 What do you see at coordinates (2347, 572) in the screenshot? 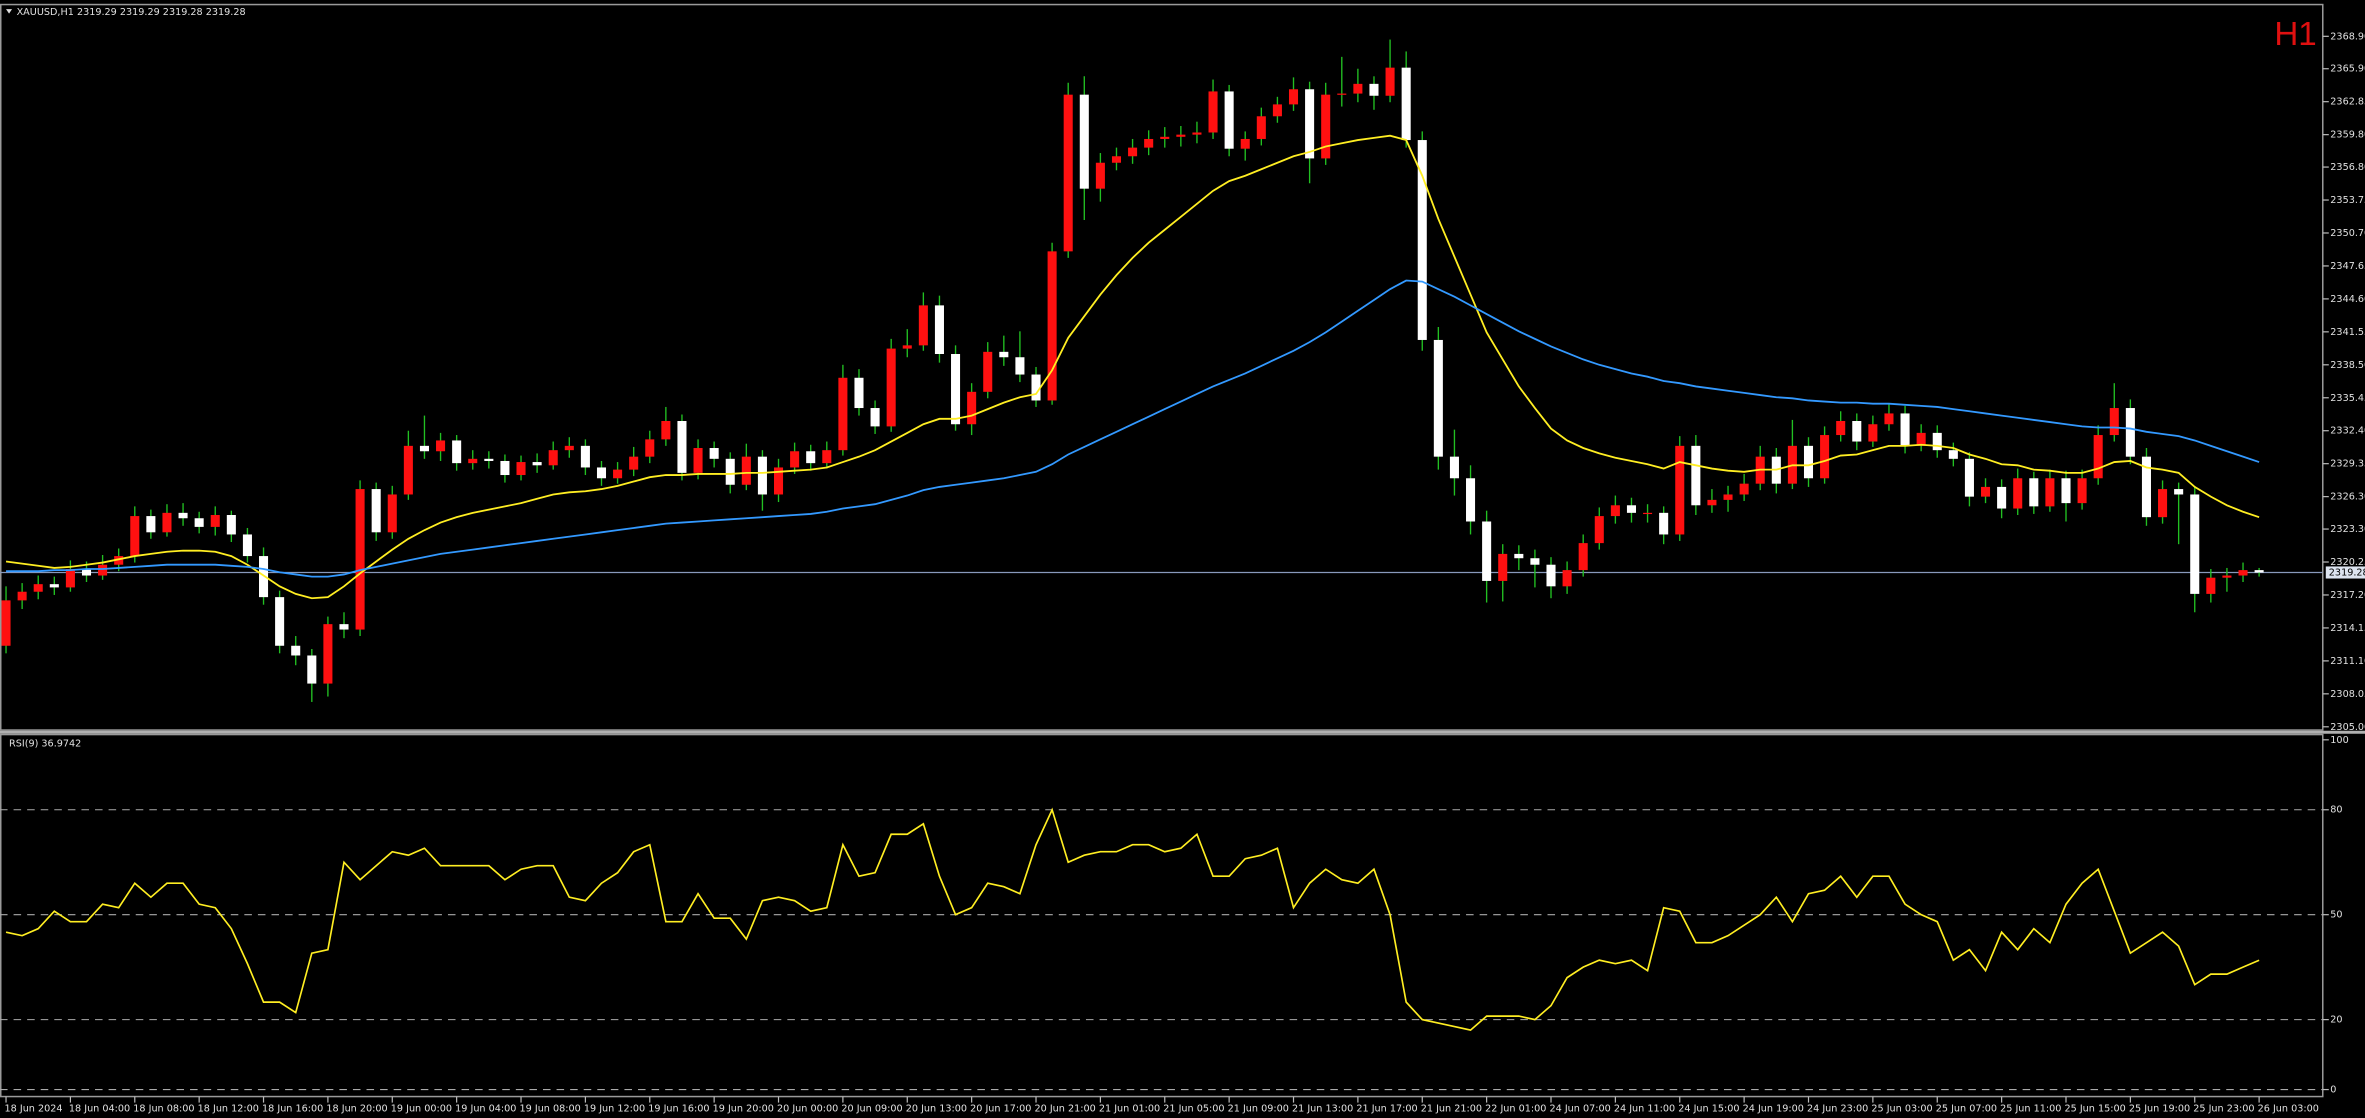
I see `last-price-label: 2319.28` at bounding box center [2347, 572].